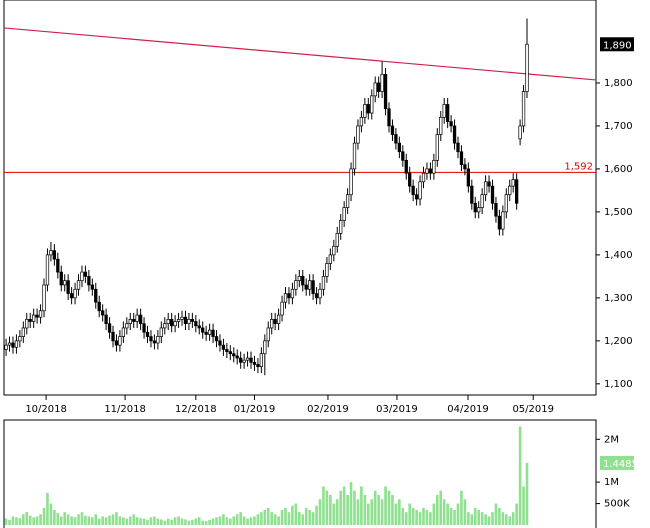  What do you see at coordinates (196, 409) in the screenshot?
I see `x-tick-label: 12/2018` at bounding box center [196, 409].